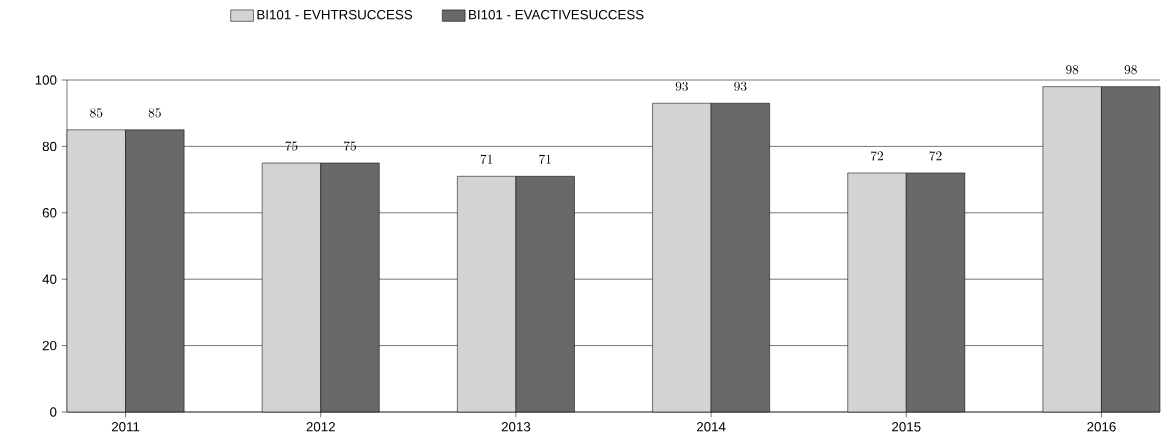 Image resolution: width=1161 pixels, height=444 pixels. What do you see at coordinates (711, 427) in the screenshot?
I see `x-tick-label: 2014` at bounding box center [711, 427].